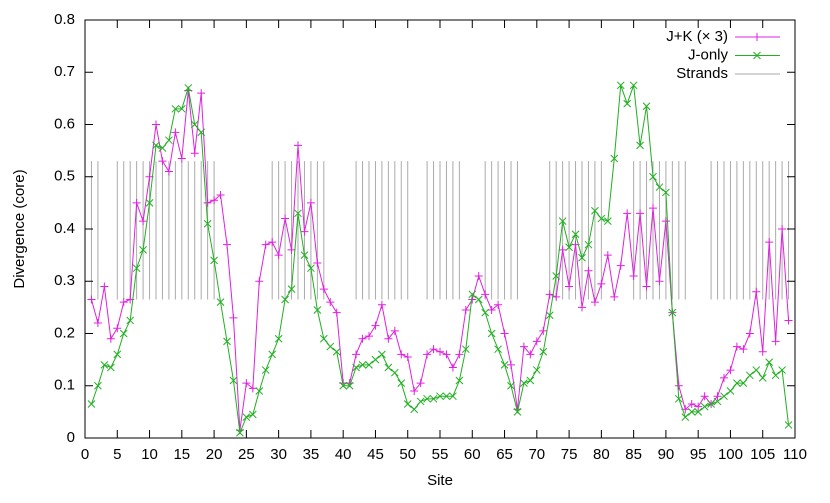 The height and width of the screenshot is (503, 830). What do you see at coordinates (697, 36) in the screenshot?
I see `legend-label: J+K (× 3)` at bounding box center [697, 36].